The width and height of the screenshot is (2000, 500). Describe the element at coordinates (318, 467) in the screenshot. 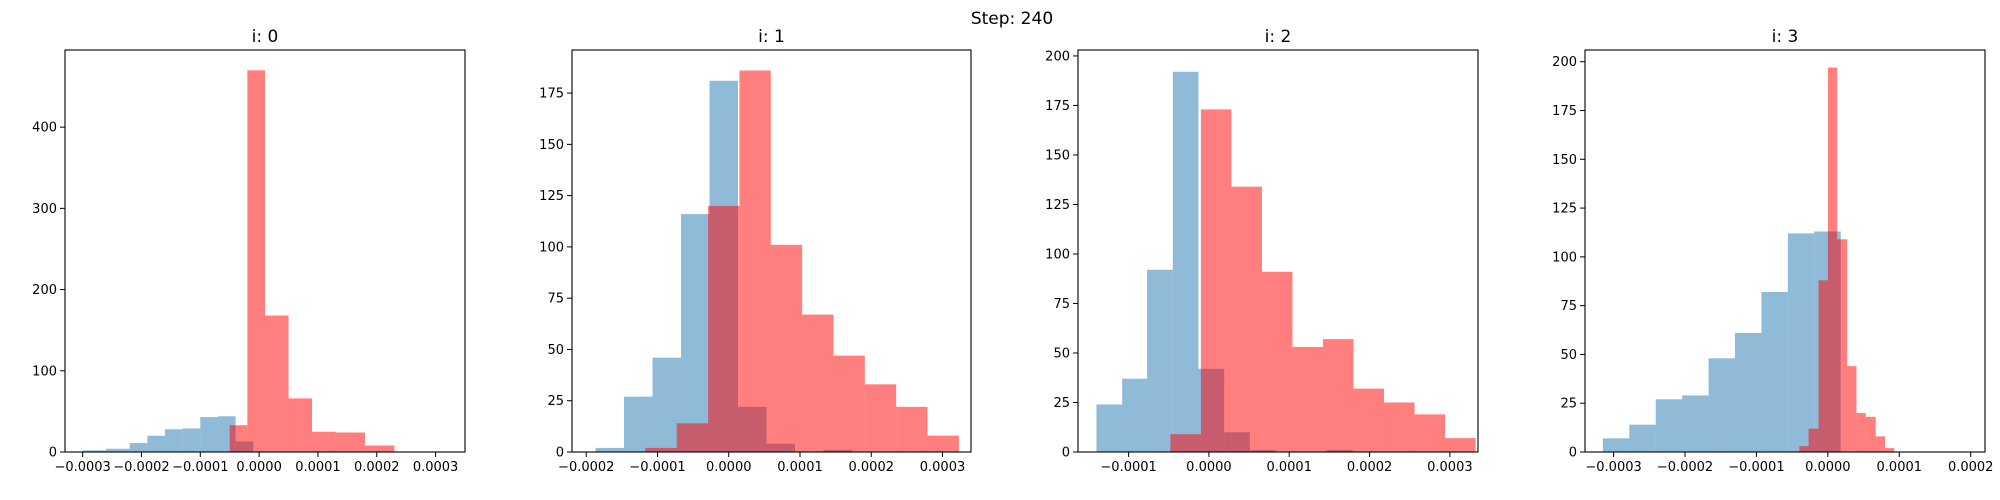

I see `x-tick-label: 0.0001` at that location.